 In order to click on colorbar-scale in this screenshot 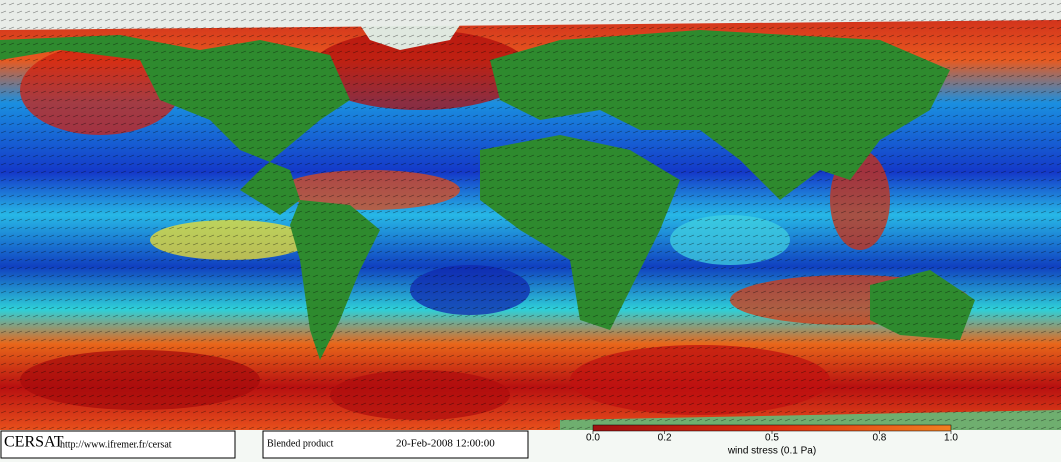, I will do `click(772, 428)`.